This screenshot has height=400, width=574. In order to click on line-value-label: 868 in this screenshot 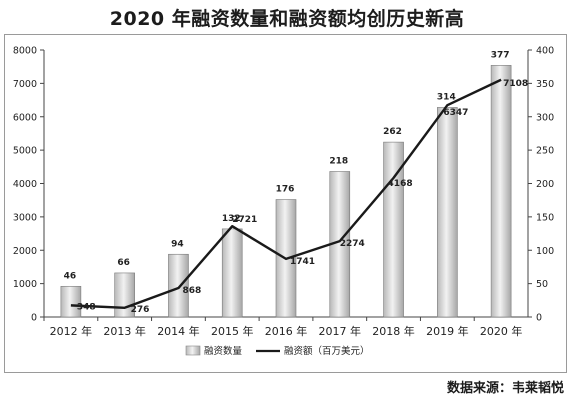, I will do `click(191, 291)`.